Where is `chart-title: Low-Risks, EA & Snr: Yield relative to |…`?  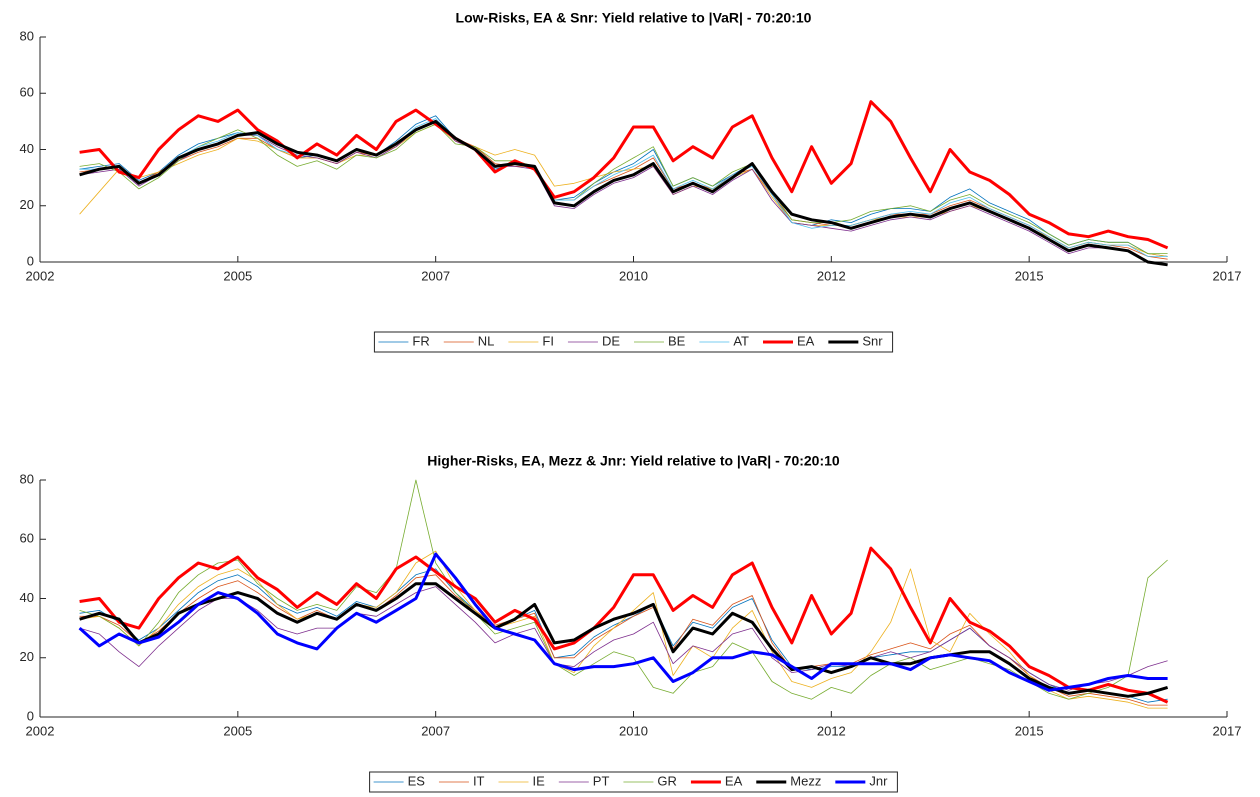 chart-title: Low-Risks, EA & Snr: Yield relative to |… is located at coordinates (634, 18).